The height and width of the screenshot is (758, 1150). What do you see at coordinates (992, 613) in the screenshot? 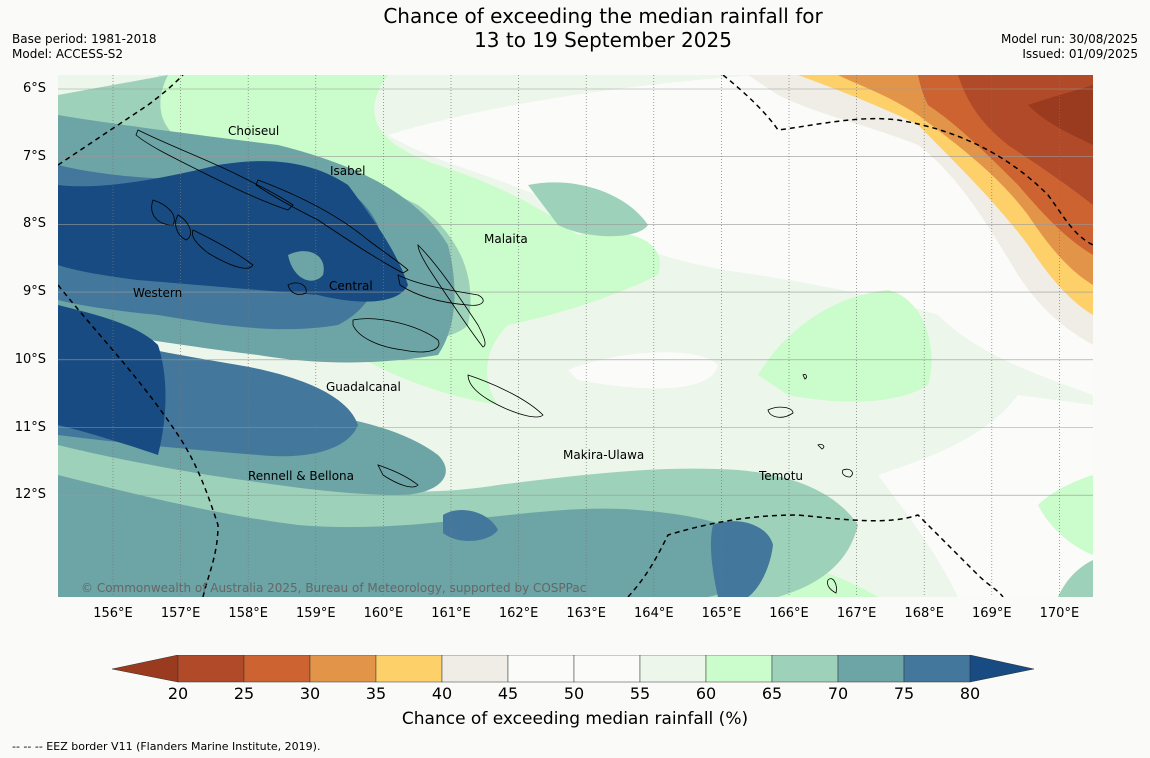
I see `longitude-label: 169°E` at bounding box center [992, 613].